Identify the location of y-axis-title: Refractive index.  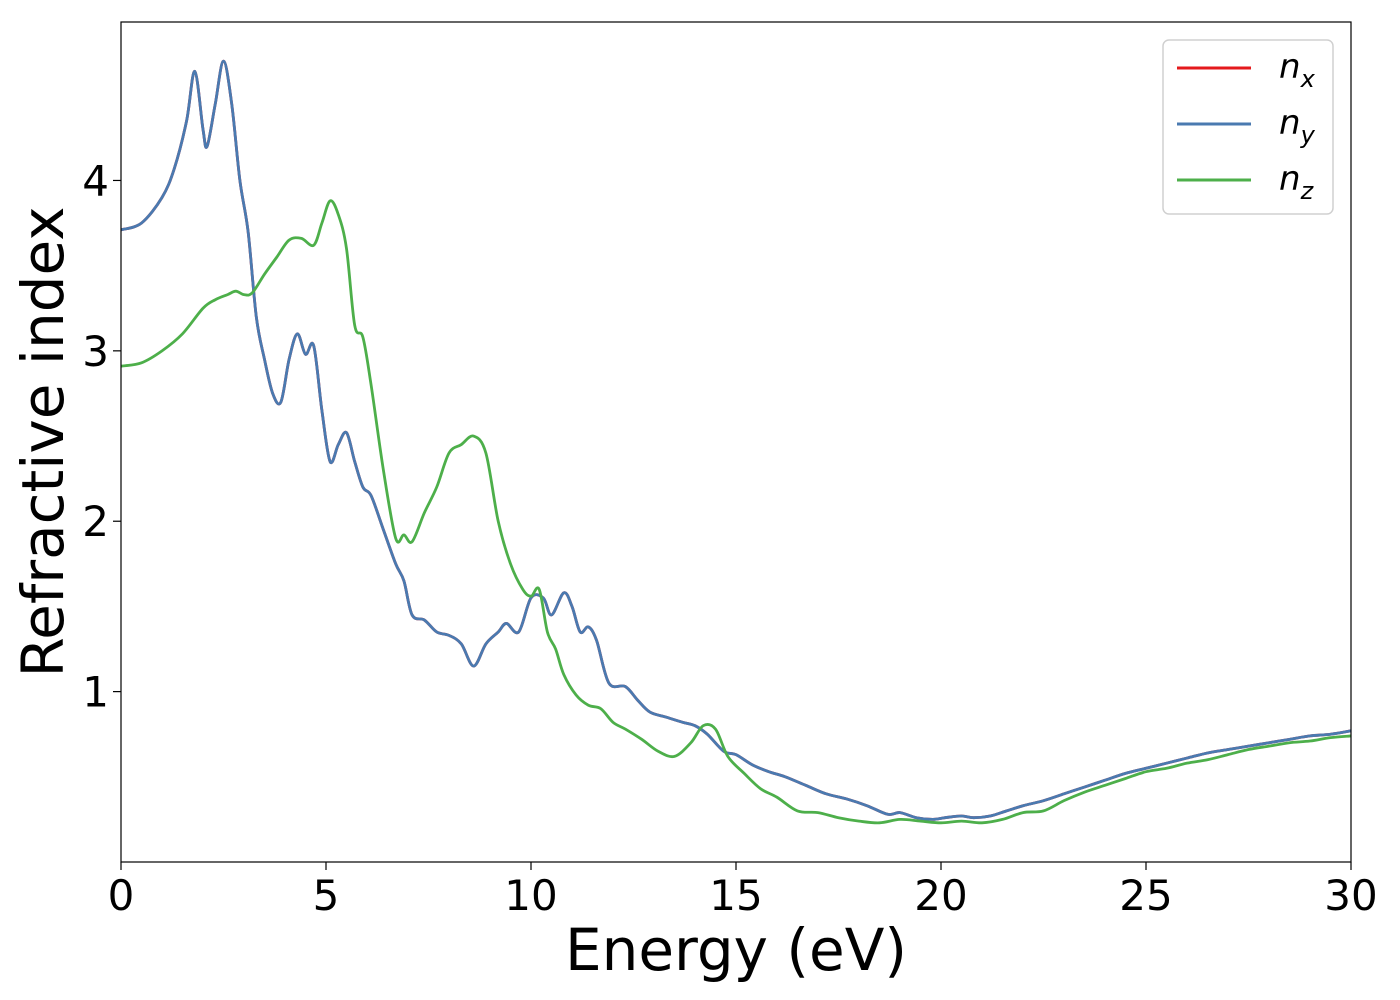
(43, 441).